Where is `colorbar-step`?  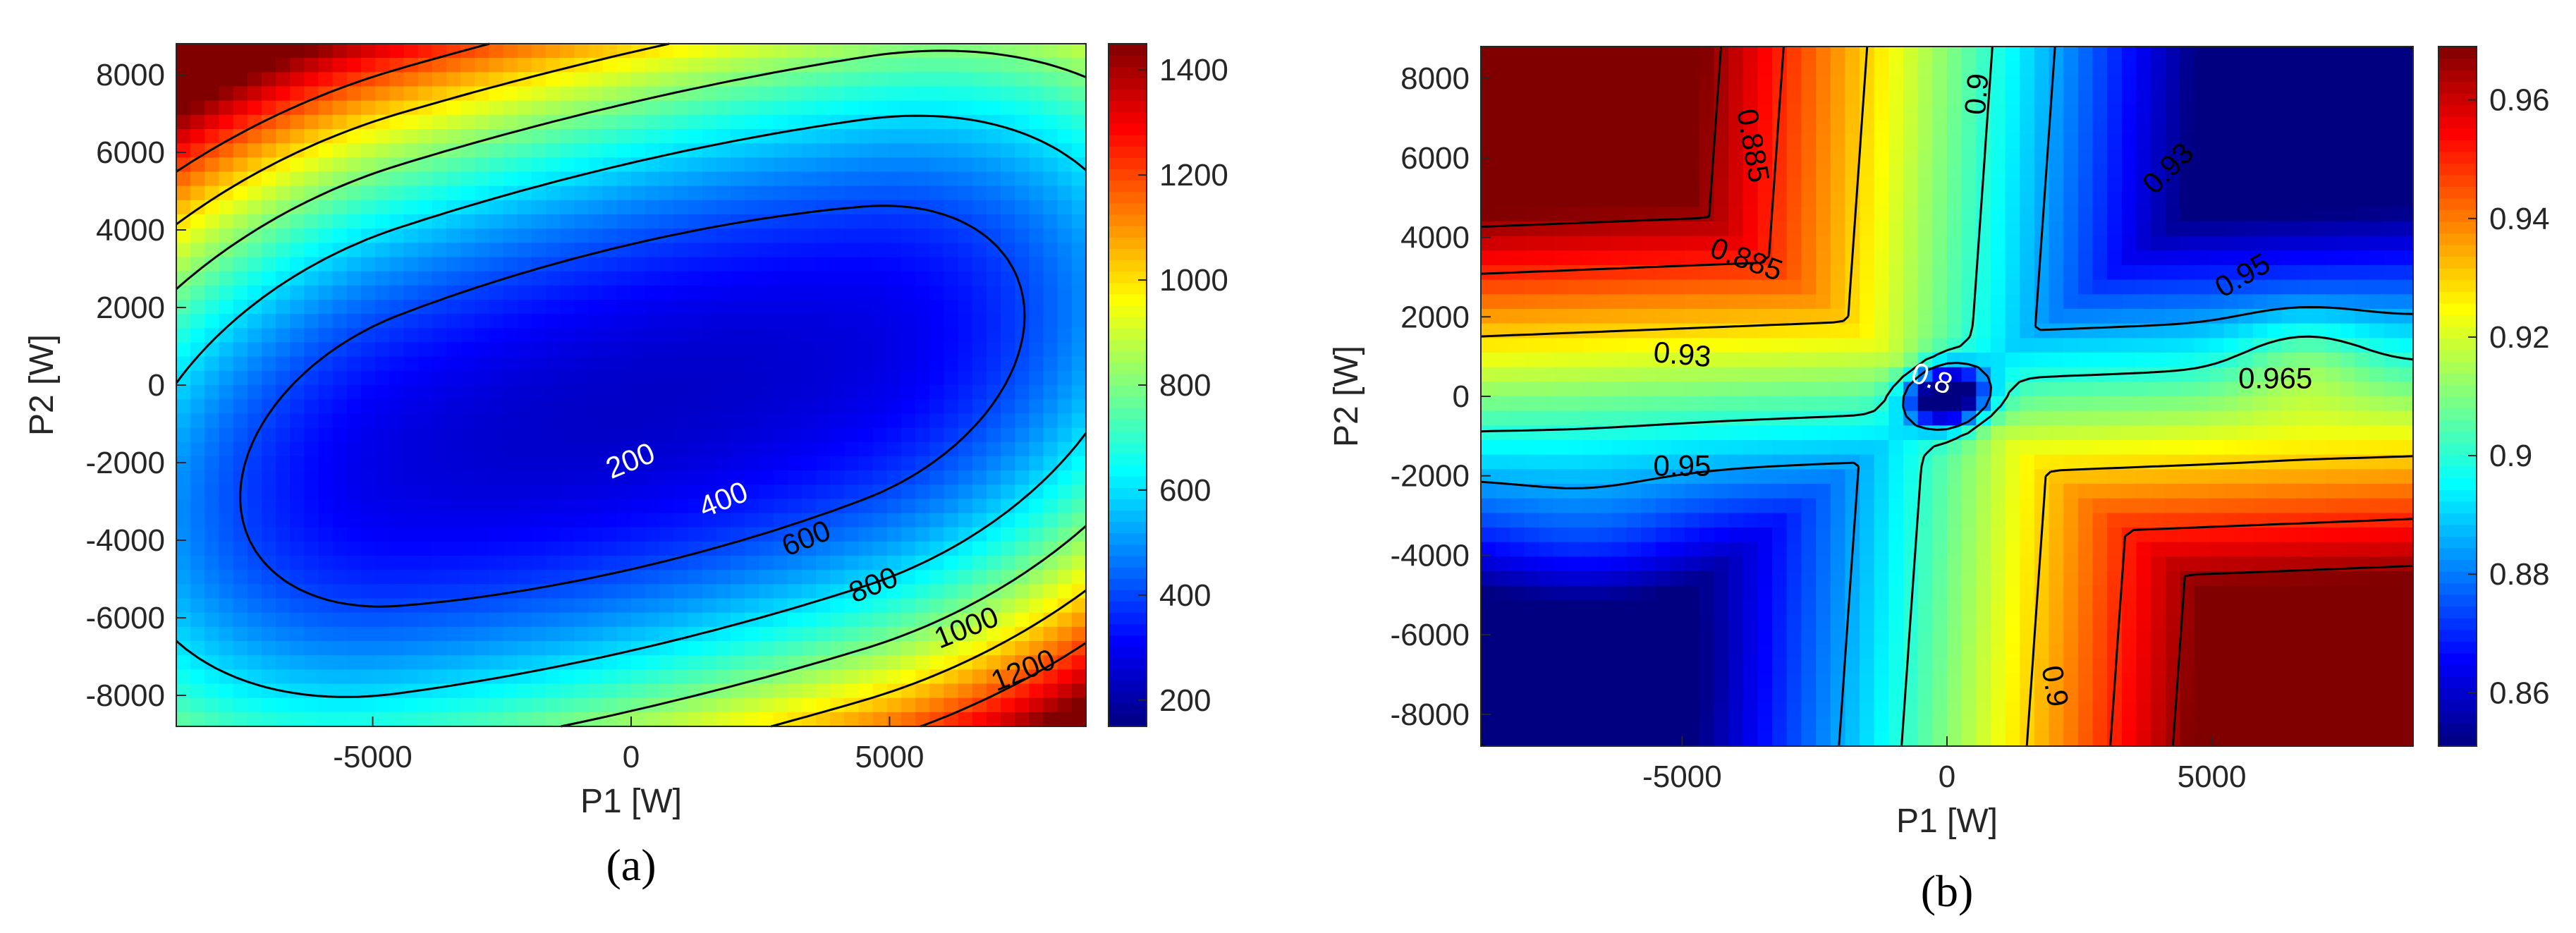 colorbar-step is located at coordinates (1128, 641).